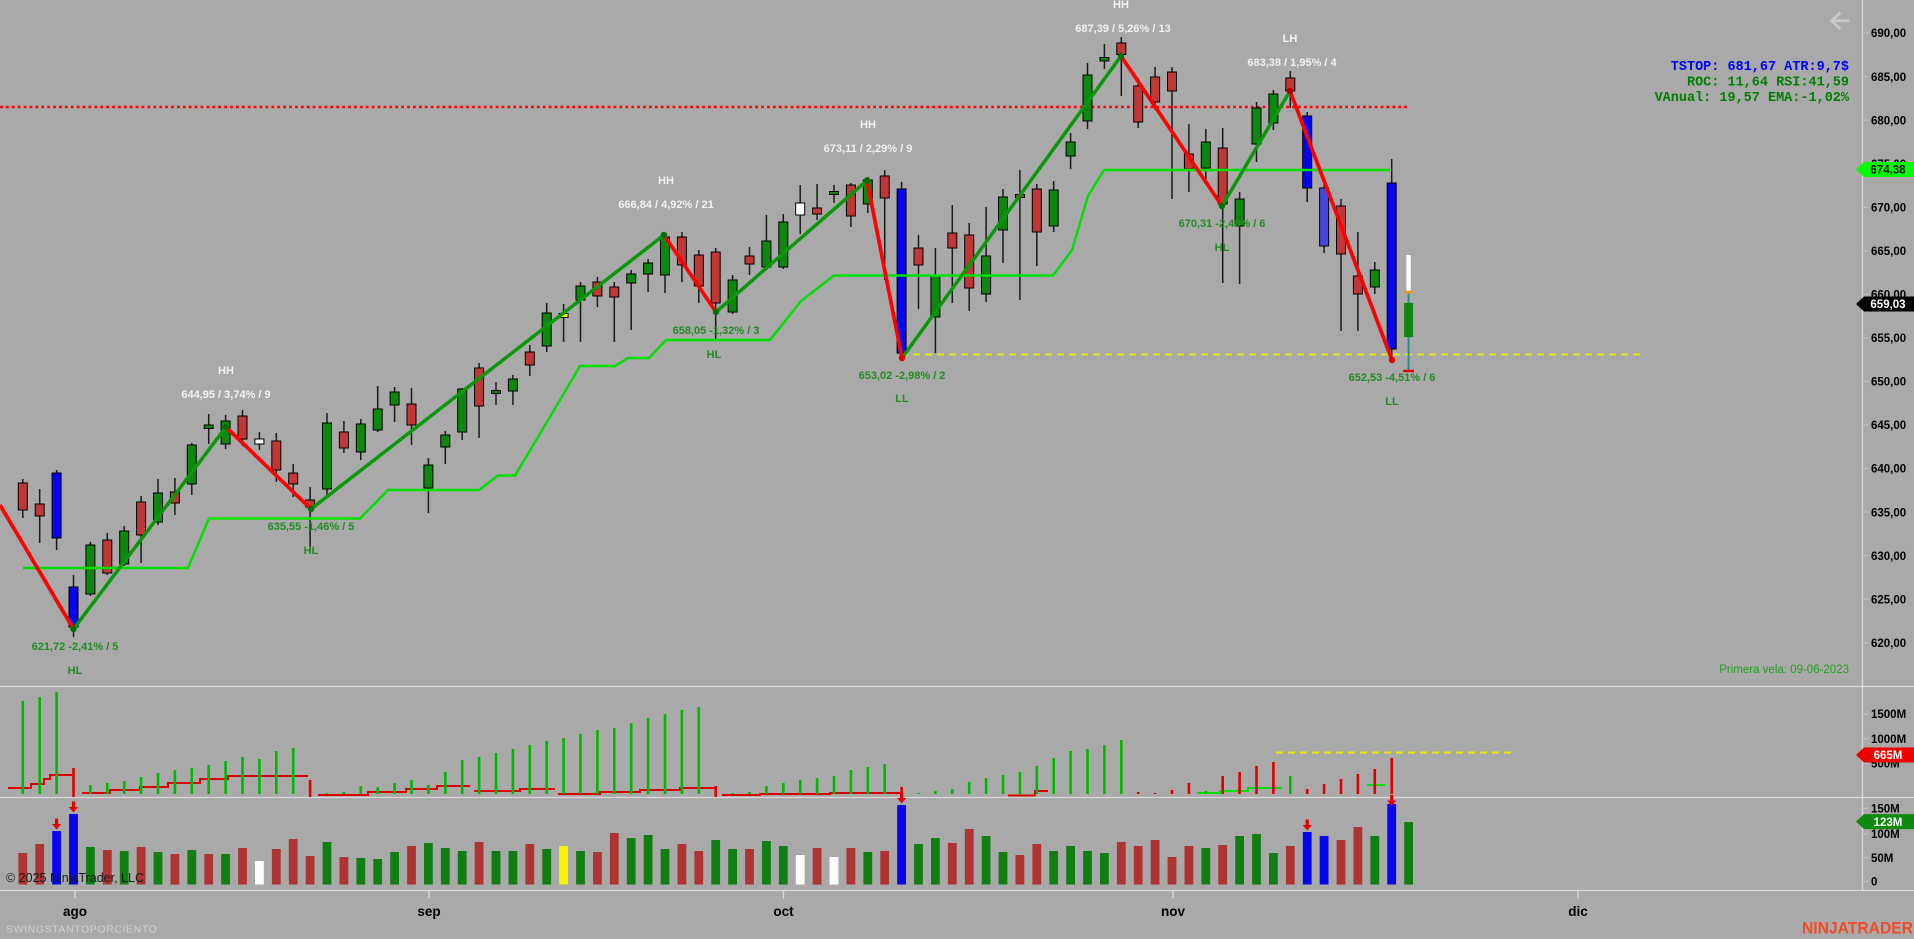  I want to click on svg-text: 653,02 -2,98% / 2, so click(902, 376).